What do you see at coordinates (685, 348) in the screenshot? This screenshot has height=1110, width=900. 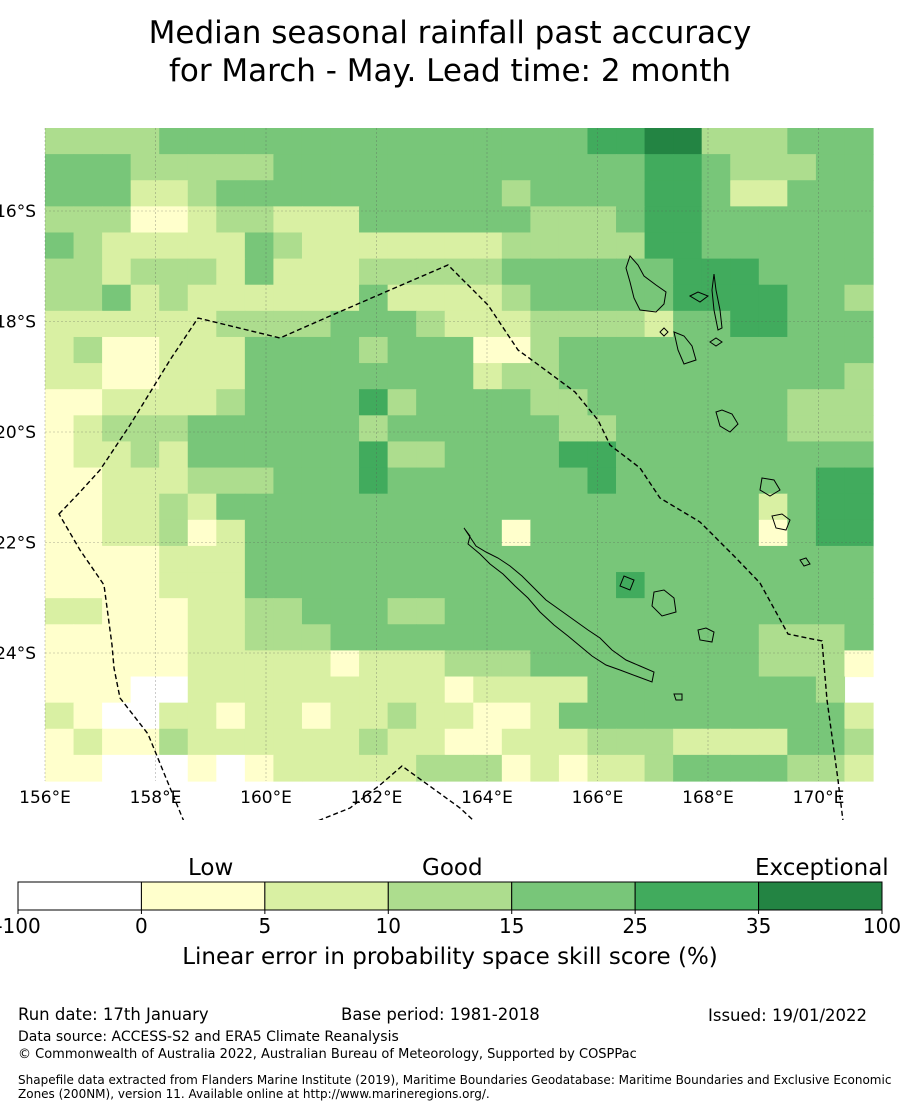 I see `malekula-coast` at bounding box center [685, 348].